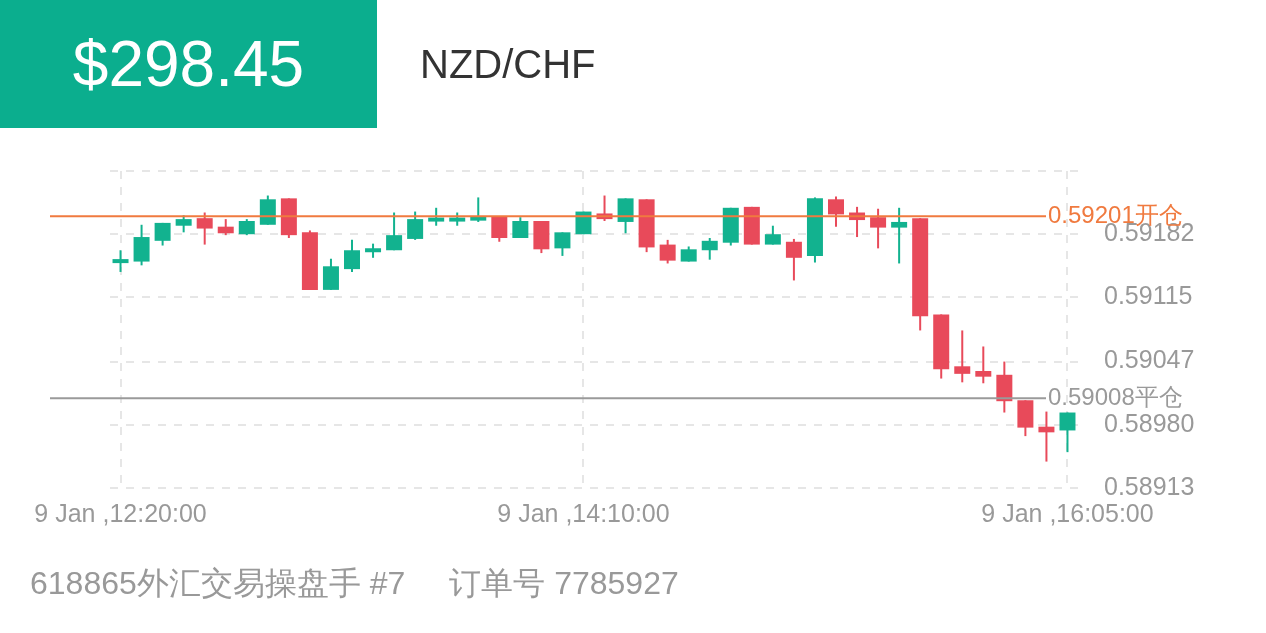  I want to click on x-tick-label: 9 Jan ,14:10:00, so click(583, 512).